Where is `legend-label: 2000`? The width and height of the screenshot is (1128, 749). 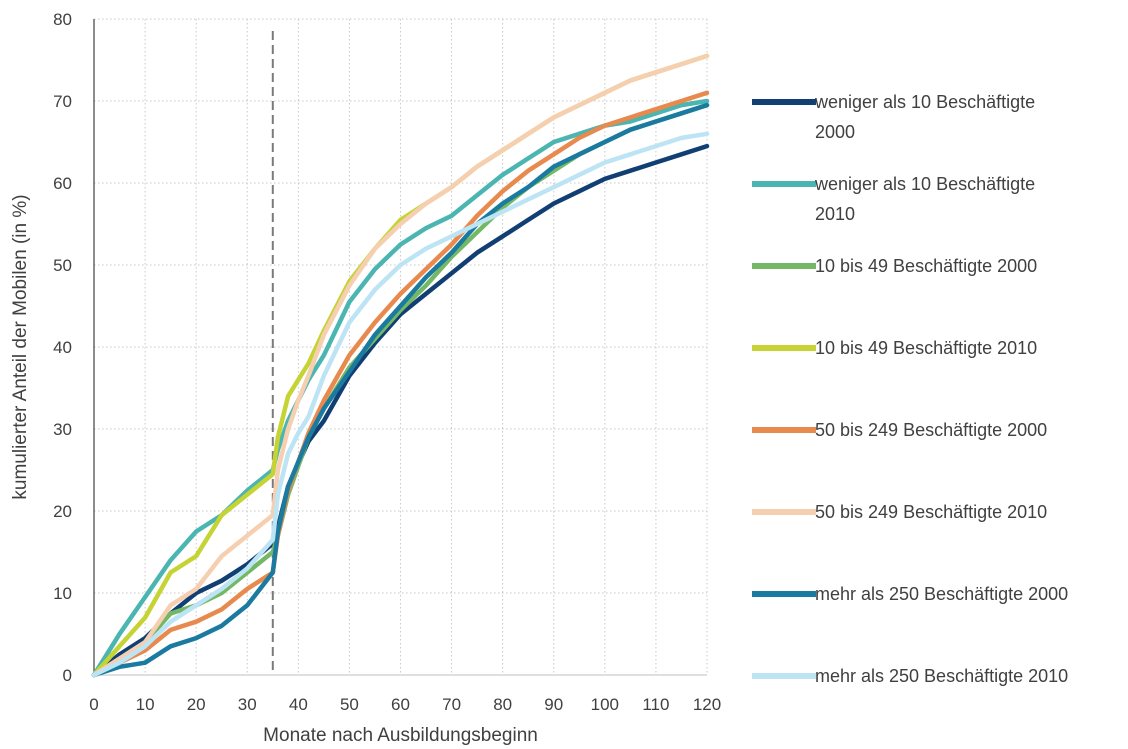
legend-label: 2000 is located at coordinates (835, 132).